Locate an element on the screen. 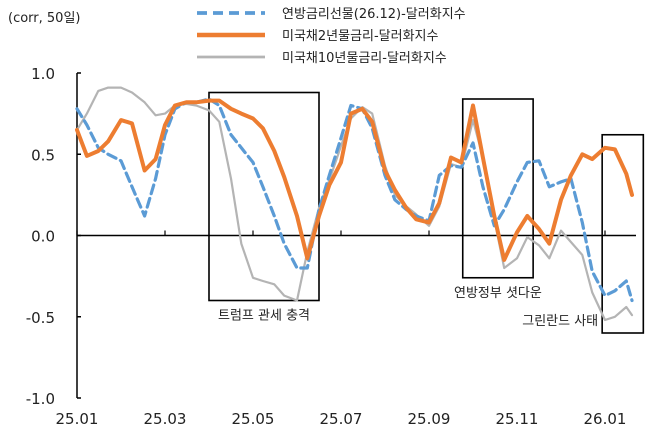 This screenshot has height=445, width=657. y-tick-label: 1.0 is located at coordinates (43, 74).